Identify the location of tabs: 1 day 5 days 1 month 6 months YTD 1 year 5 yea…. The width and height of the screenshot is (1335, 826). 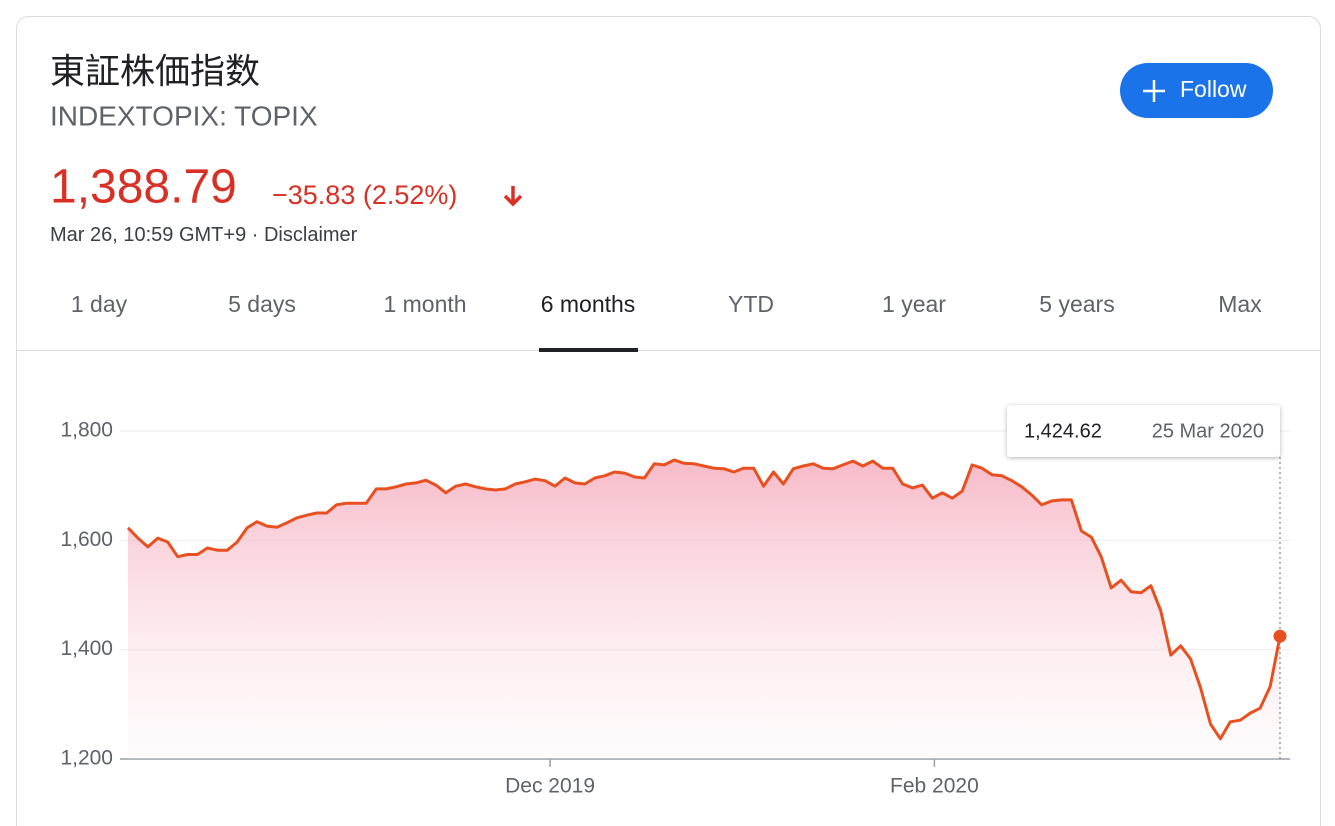
(666, 321).